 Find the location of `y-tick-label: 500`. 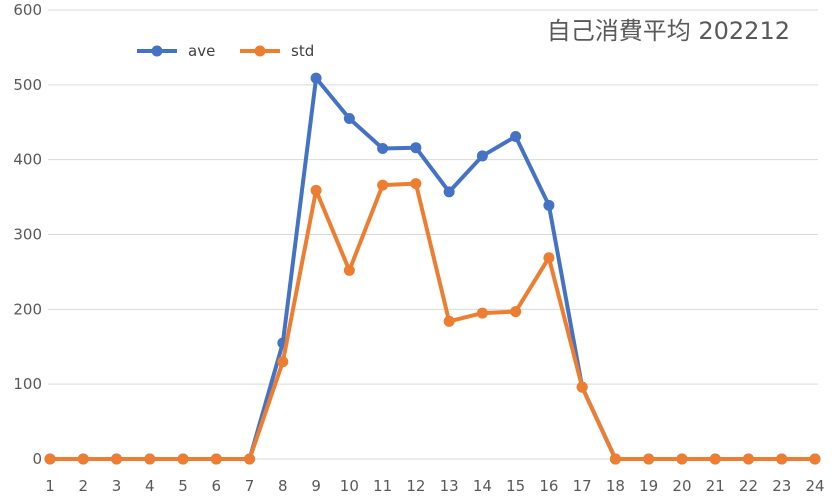

y-tick-label: 500 is located at coordinates (27, 85).